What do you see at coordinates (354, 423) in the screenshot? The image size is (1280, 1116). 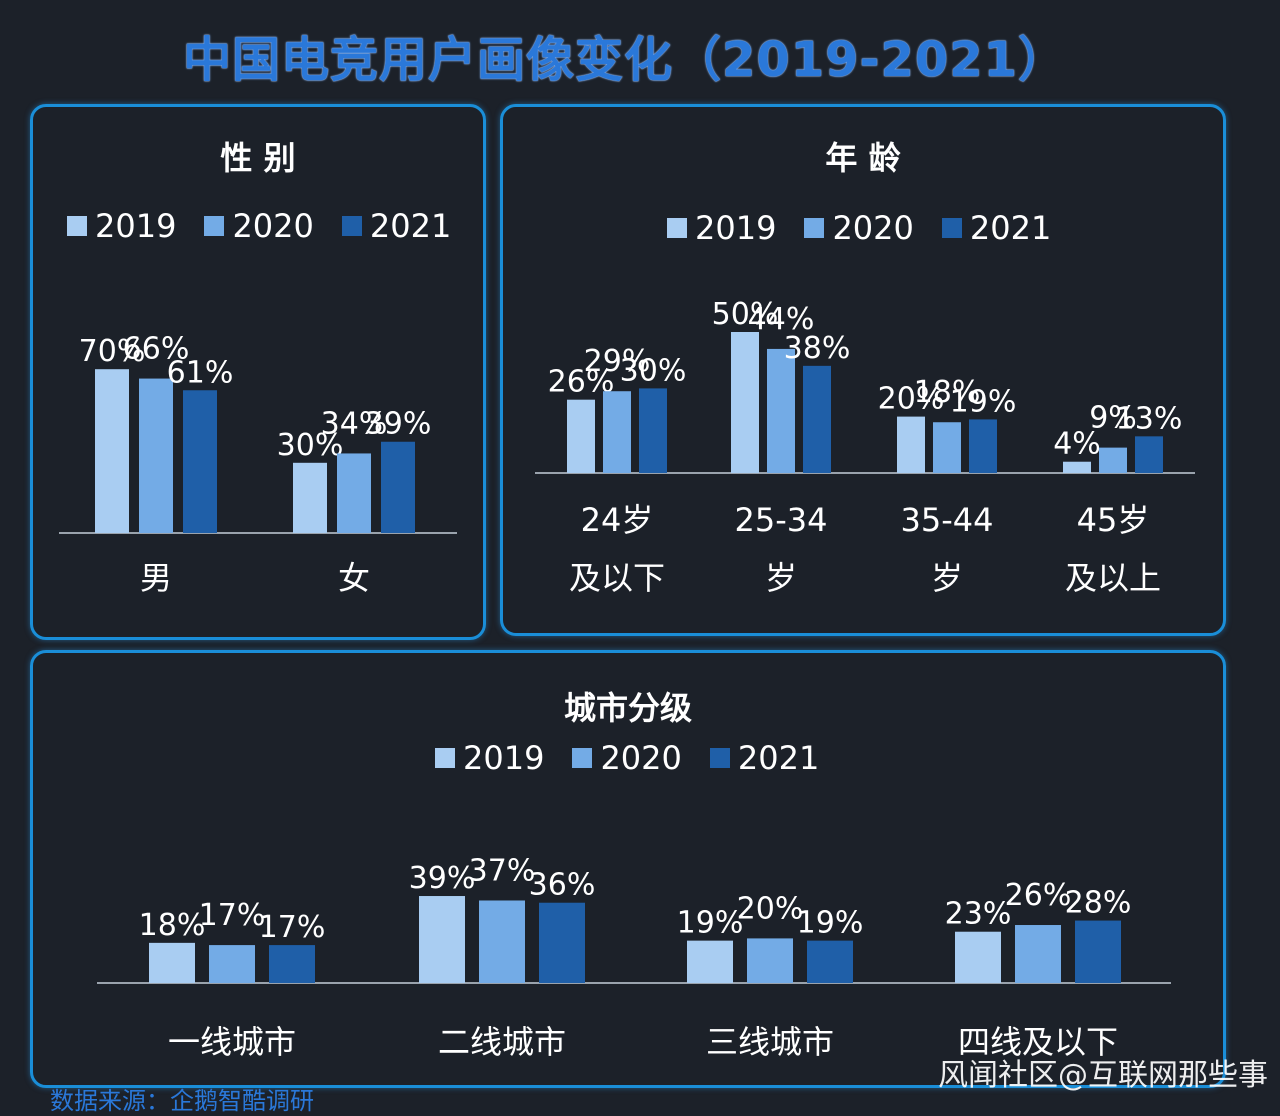 I see `gender-data-label-2020-1: 34%` at bounding box center [354, 423].